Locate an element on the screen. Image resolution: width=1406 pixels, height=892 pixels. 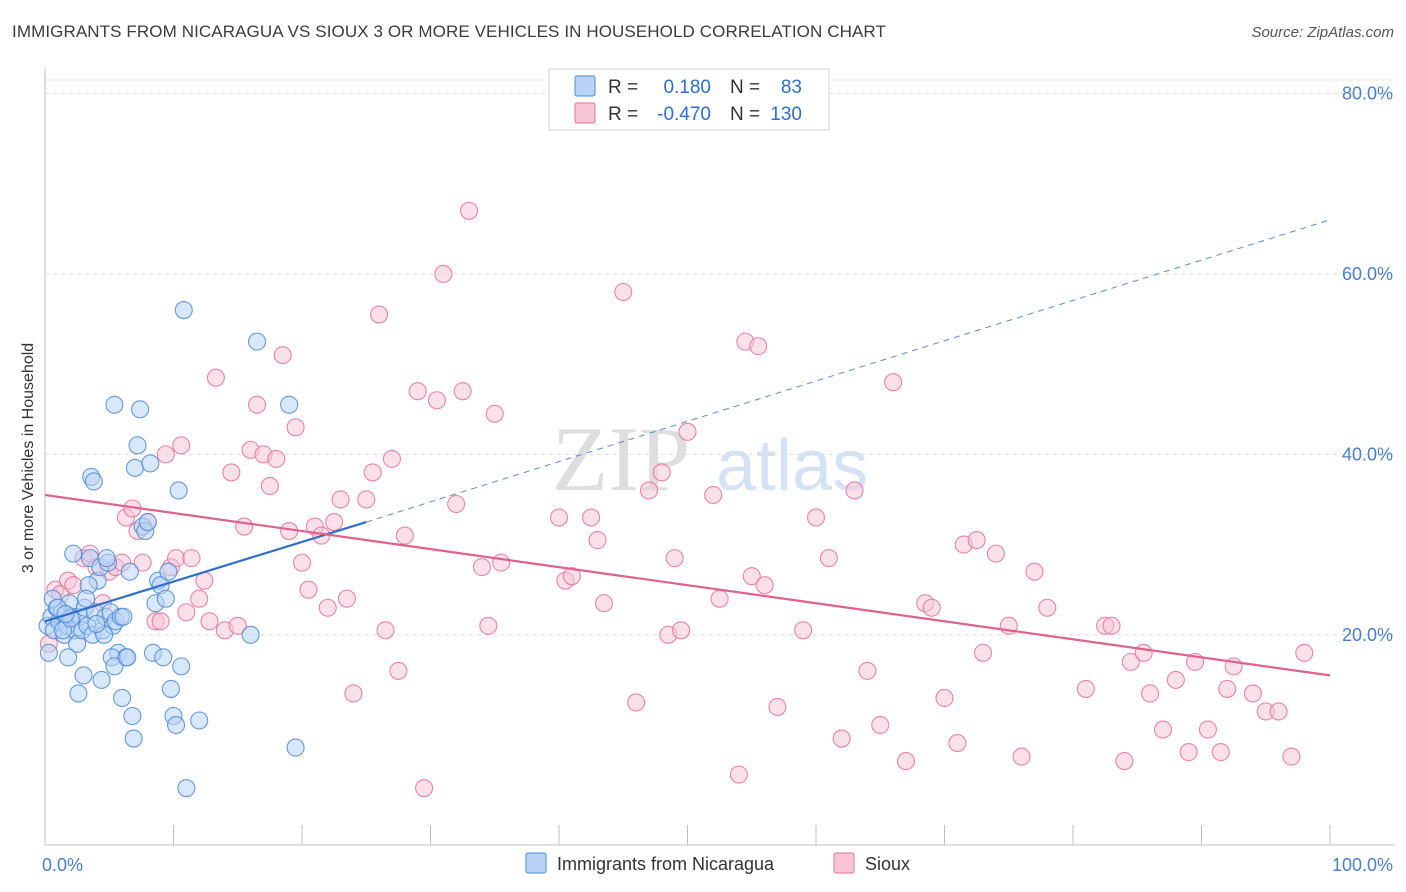
legend-n-value: 130 is located at coordinates (786, 114).